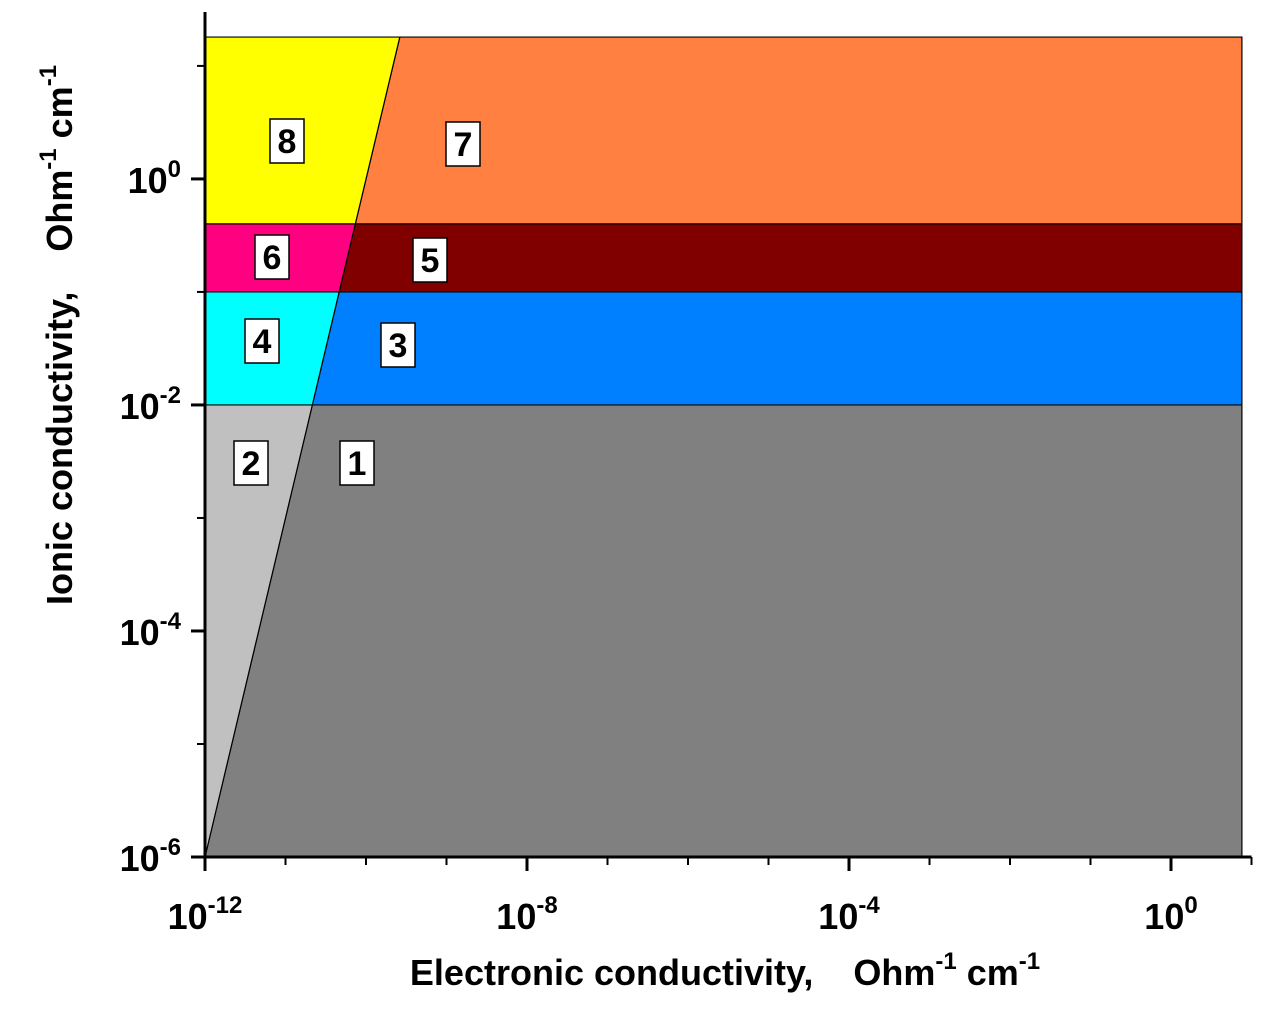  I want to click on region-label: 5, so click(430, 261).